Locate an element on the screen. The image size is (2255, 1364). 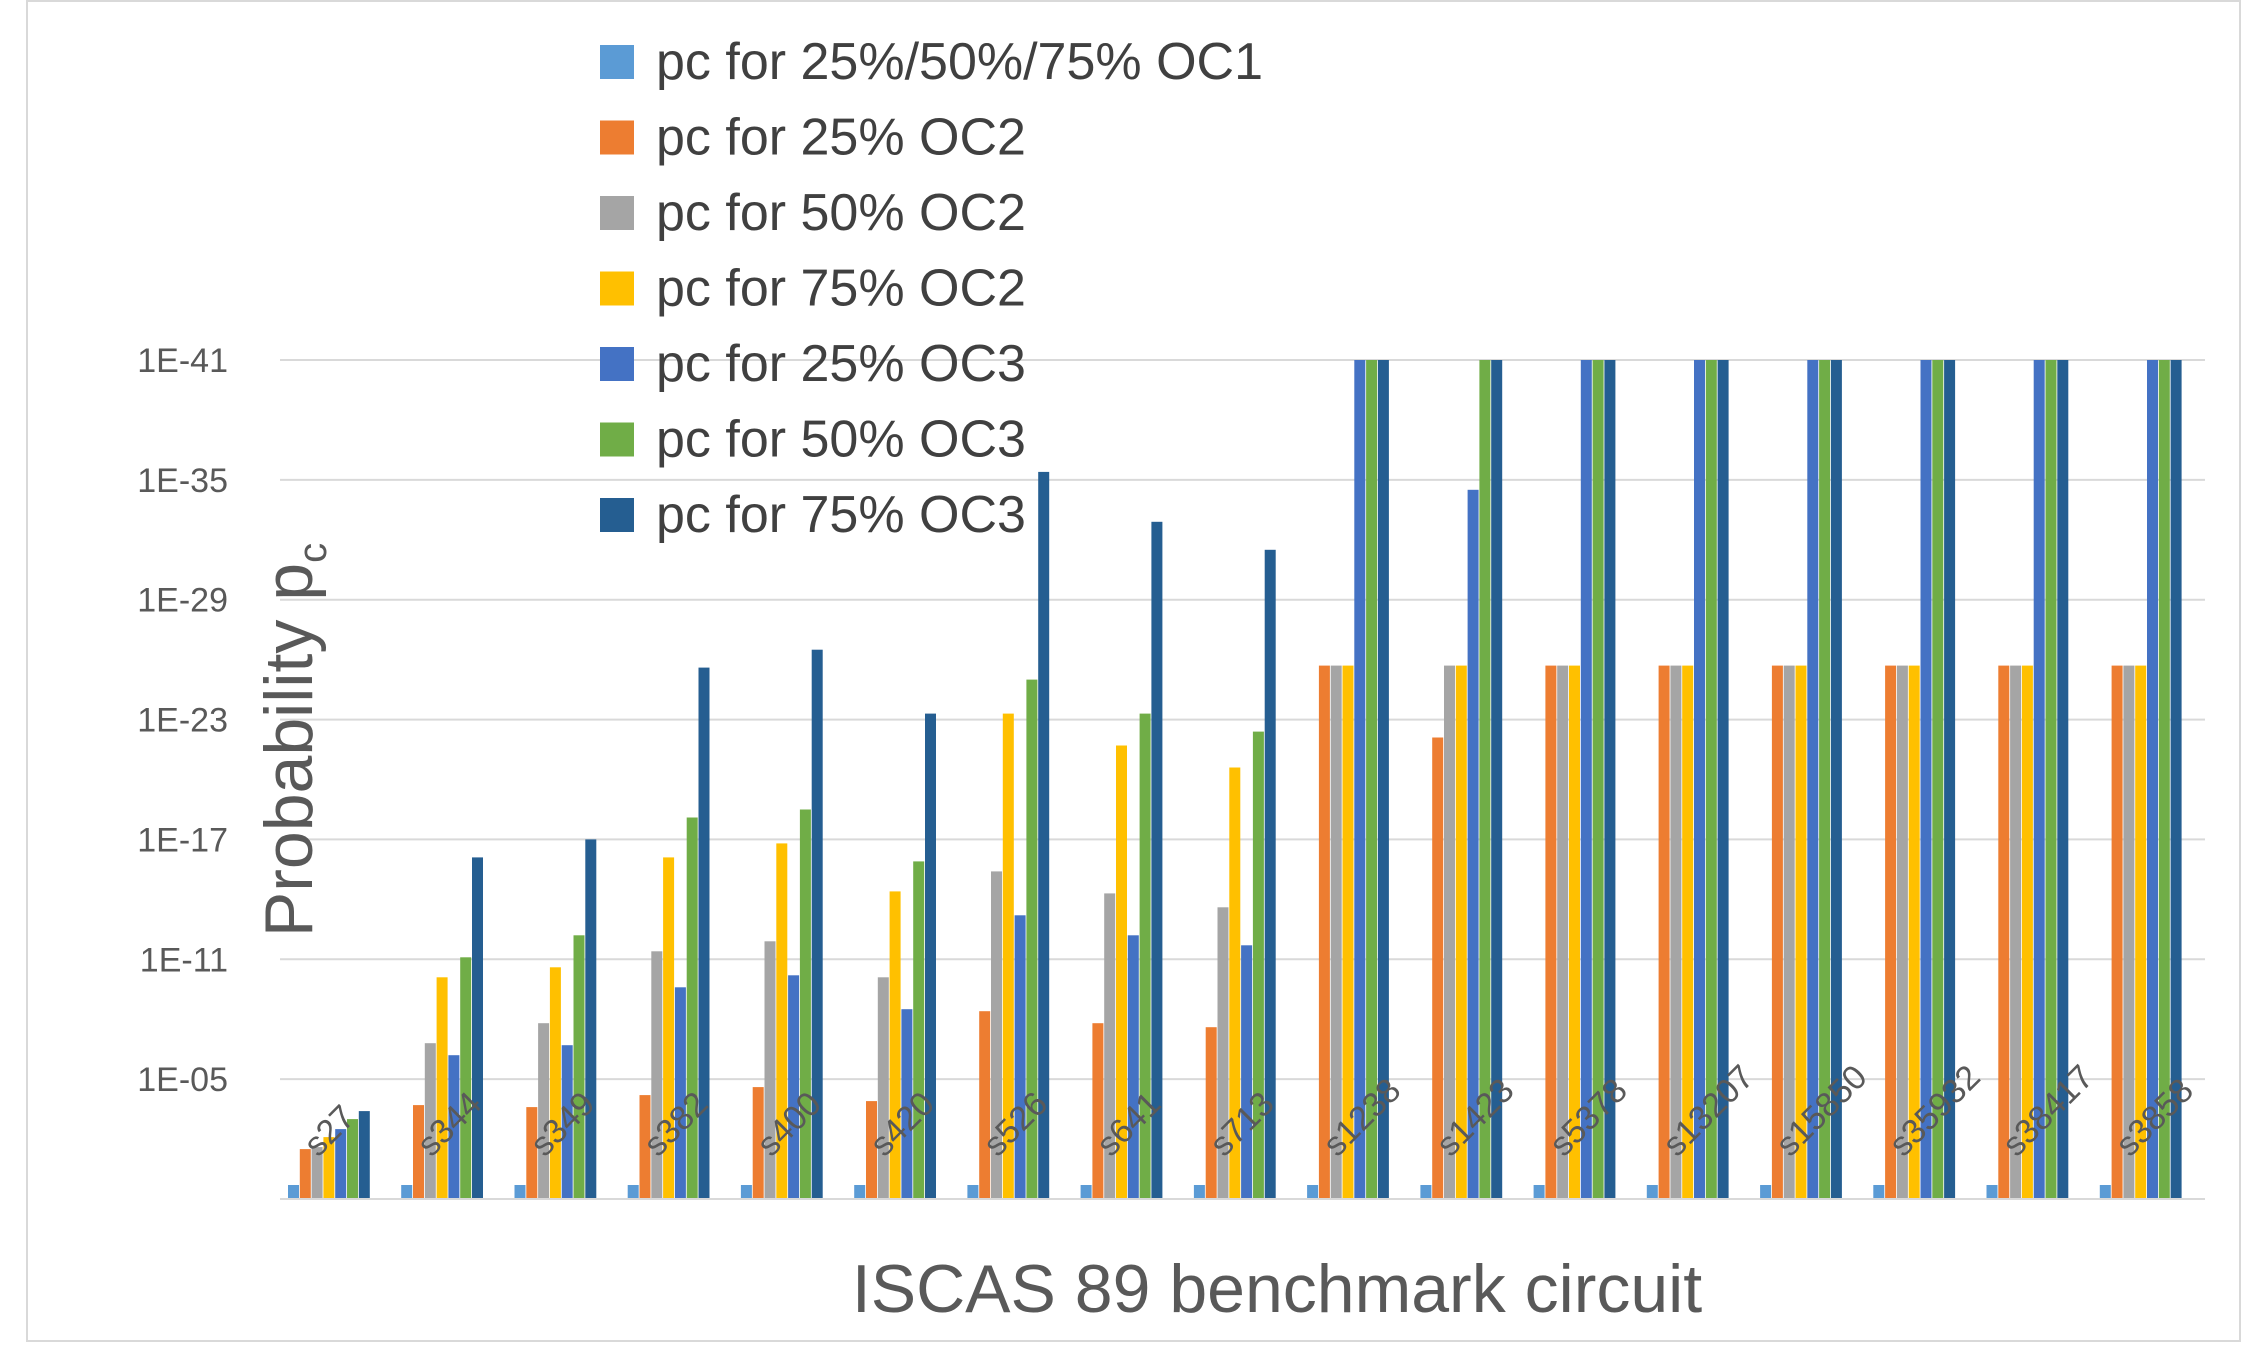
legend-label: pc for 25% OC2 is located at coordinates (841, 138).